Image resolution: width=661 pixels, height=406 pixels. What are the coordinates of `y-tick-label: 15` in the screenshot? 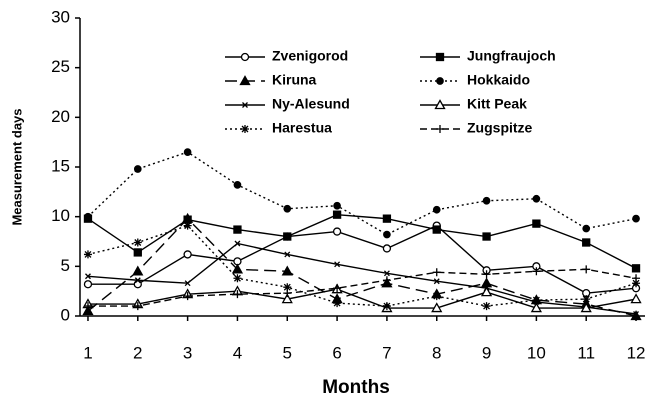 It's located at (60, 165).